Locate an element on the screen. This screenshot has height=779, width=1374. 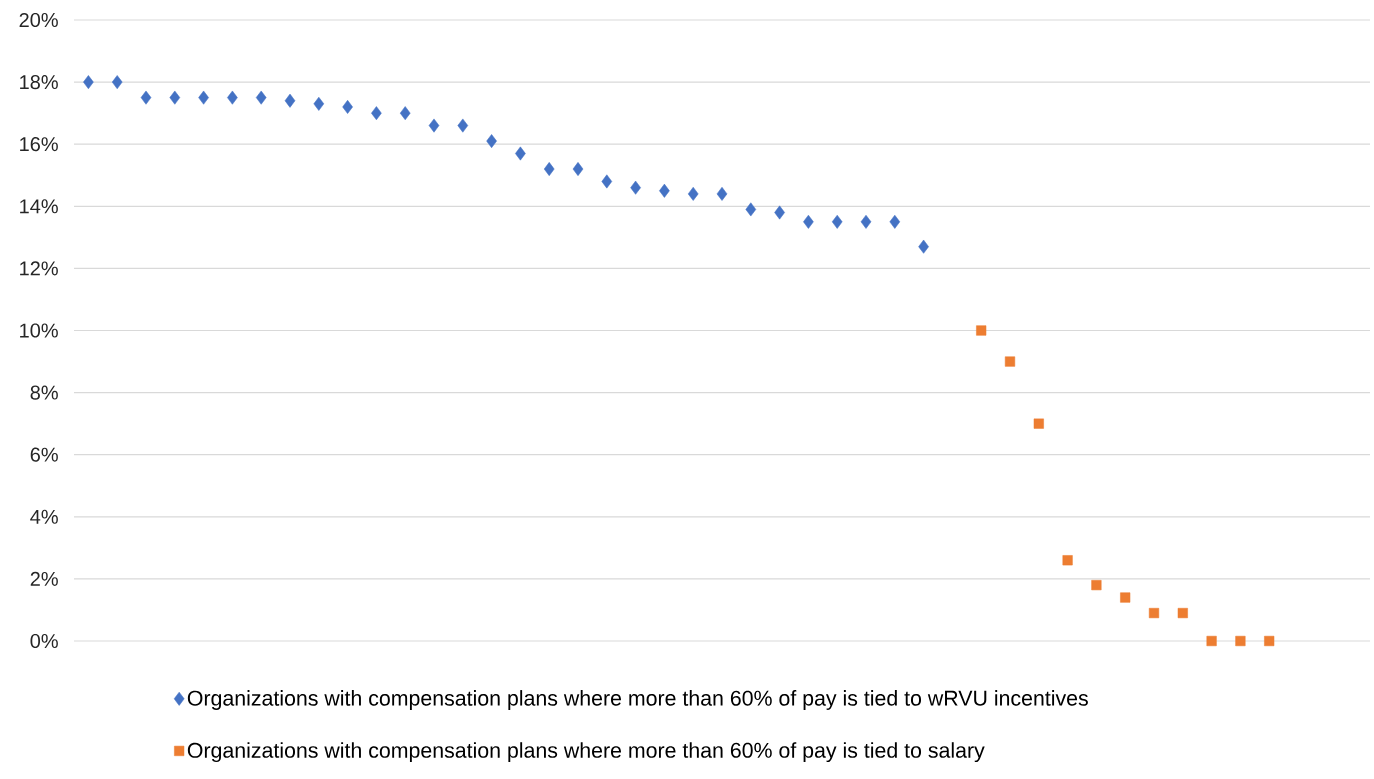
legend-label: Organizations with compensation plans where more than 60% of pay is tied to wRVU incentives is located at coordinates (637, 700).